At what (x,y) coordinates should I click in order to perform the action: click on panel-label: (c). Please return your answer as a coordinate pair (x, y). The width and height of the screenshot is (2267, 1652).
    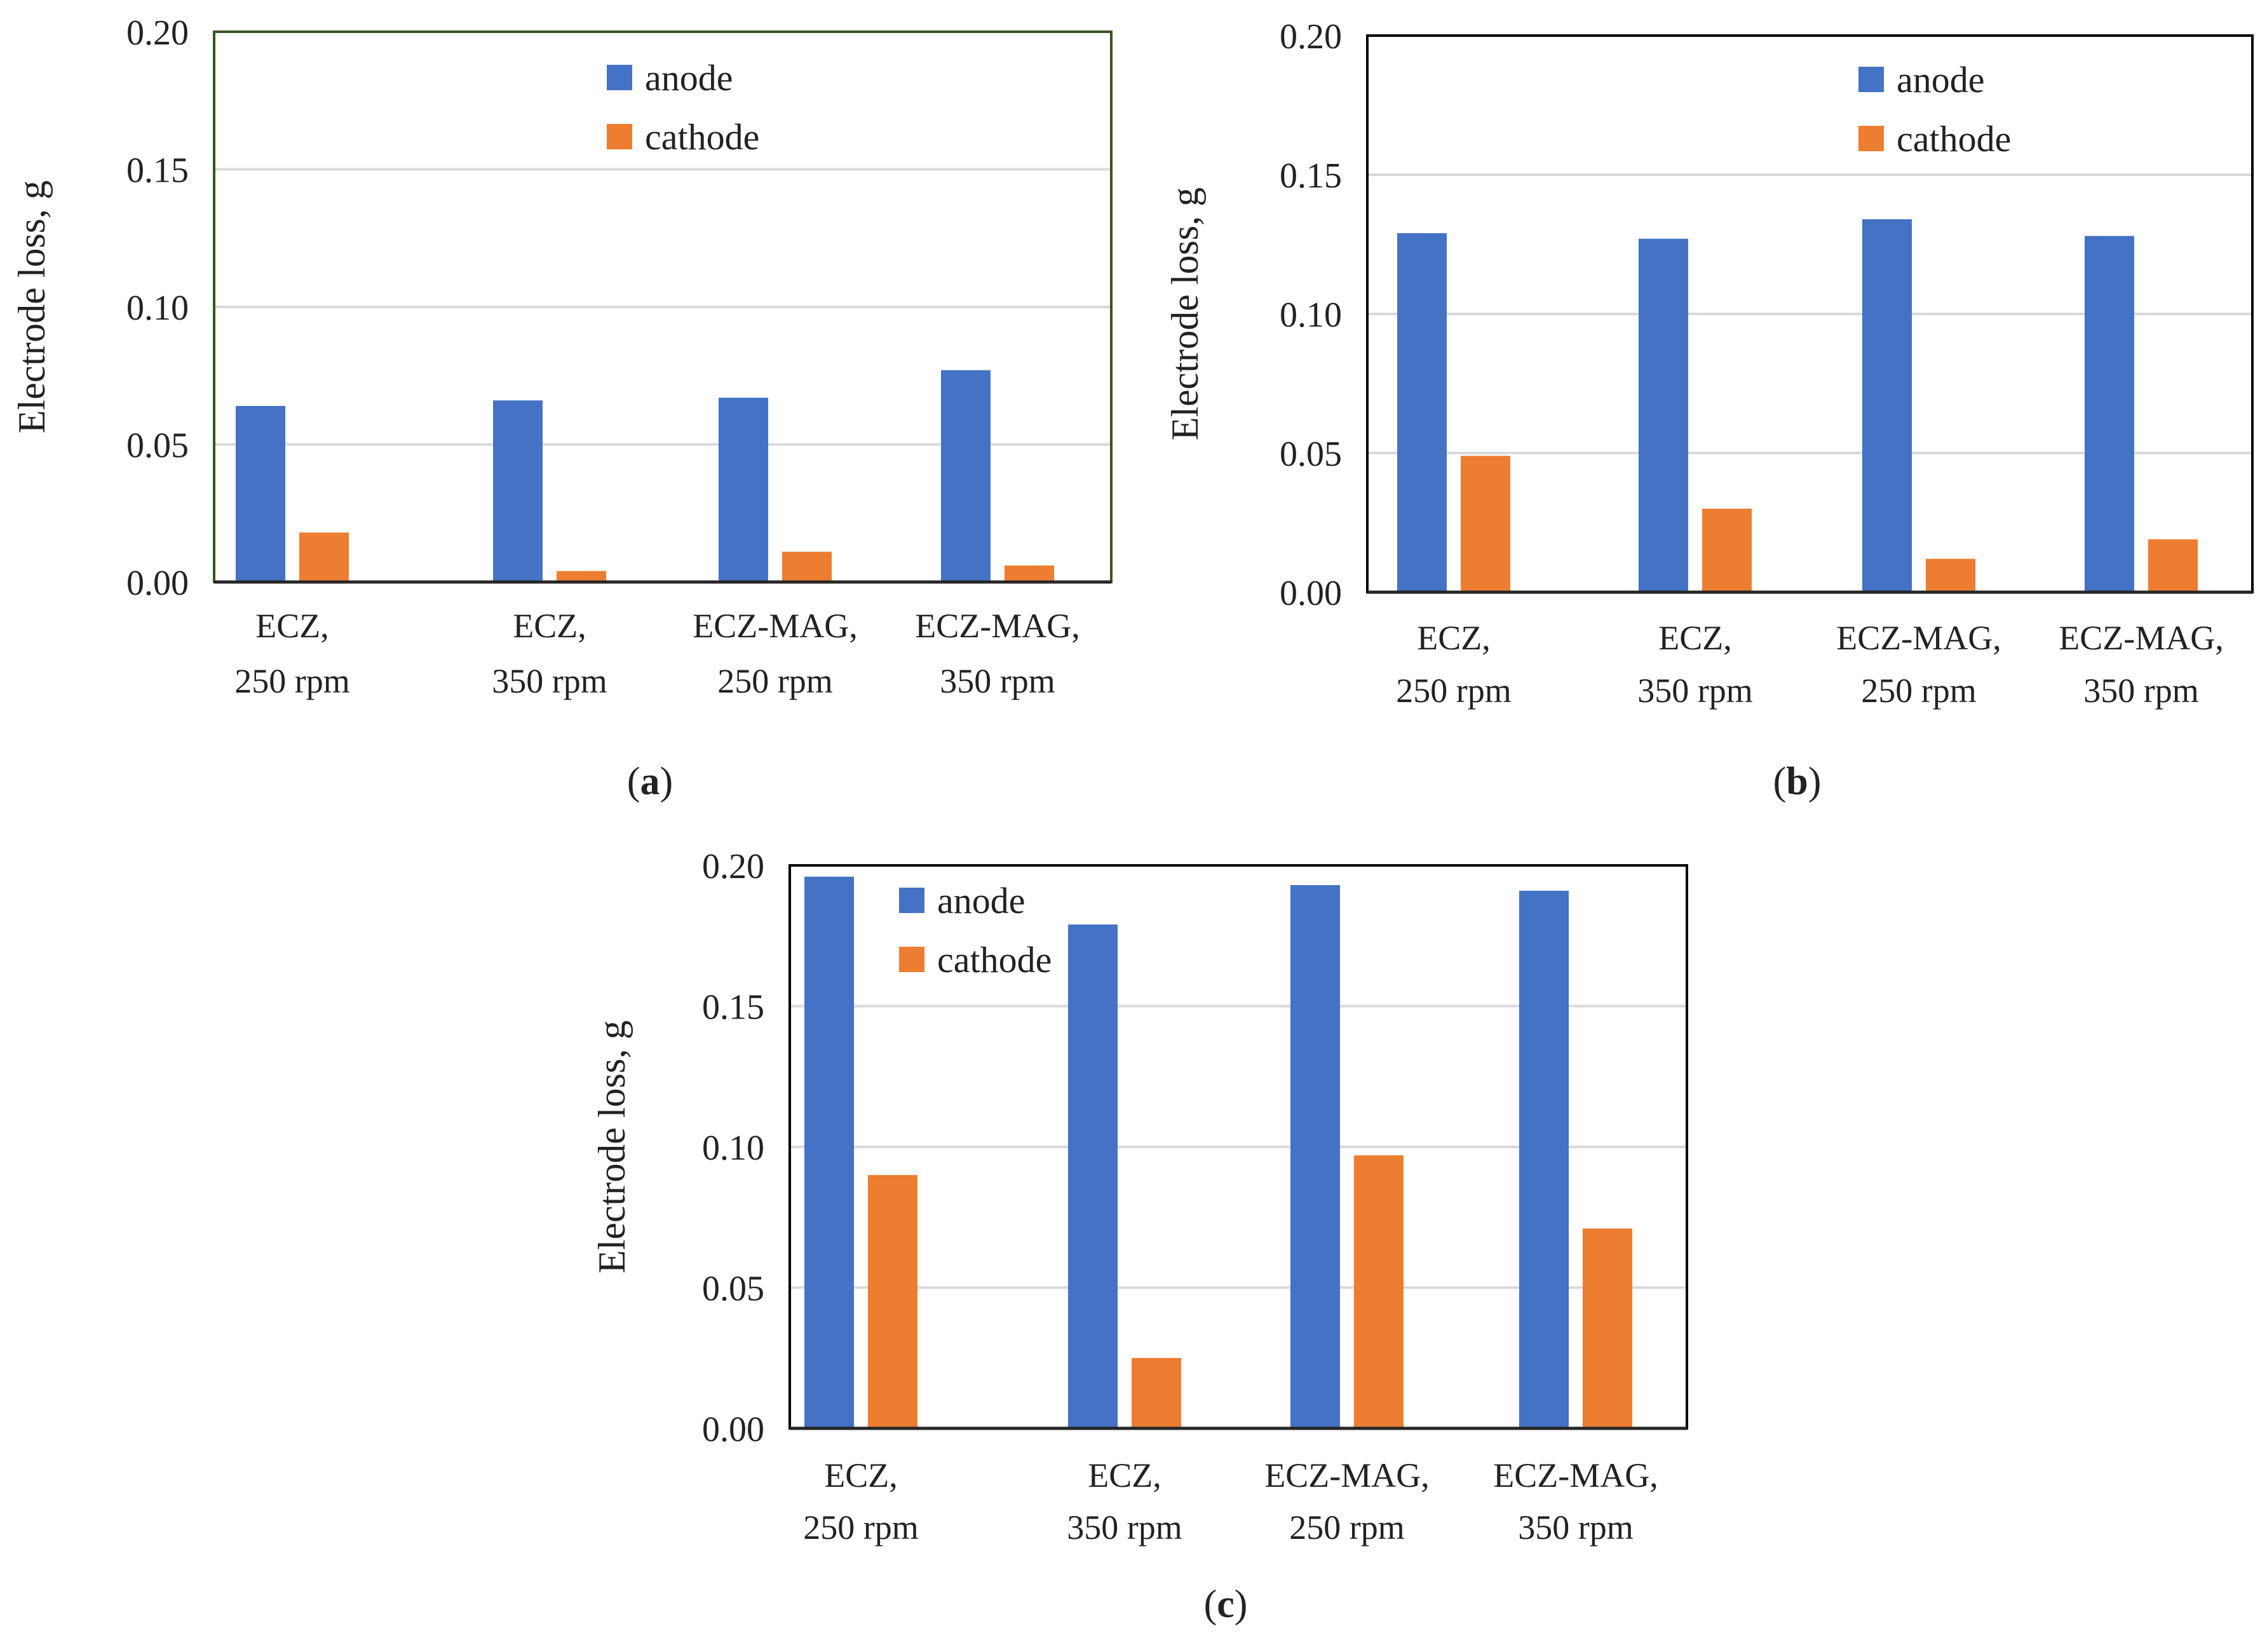
    Looking at the image, I should click on (1226, 1604).